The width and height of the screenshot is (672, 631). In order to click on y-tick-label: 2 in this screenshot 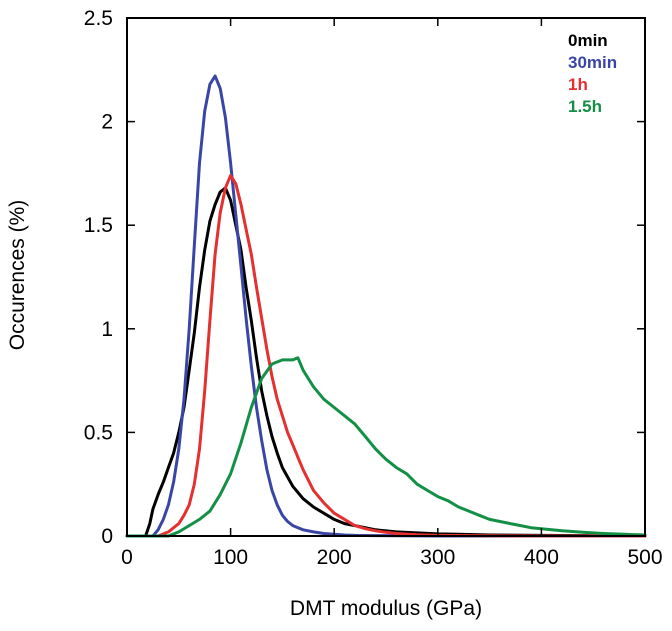, I will do `click(107, 122)`.